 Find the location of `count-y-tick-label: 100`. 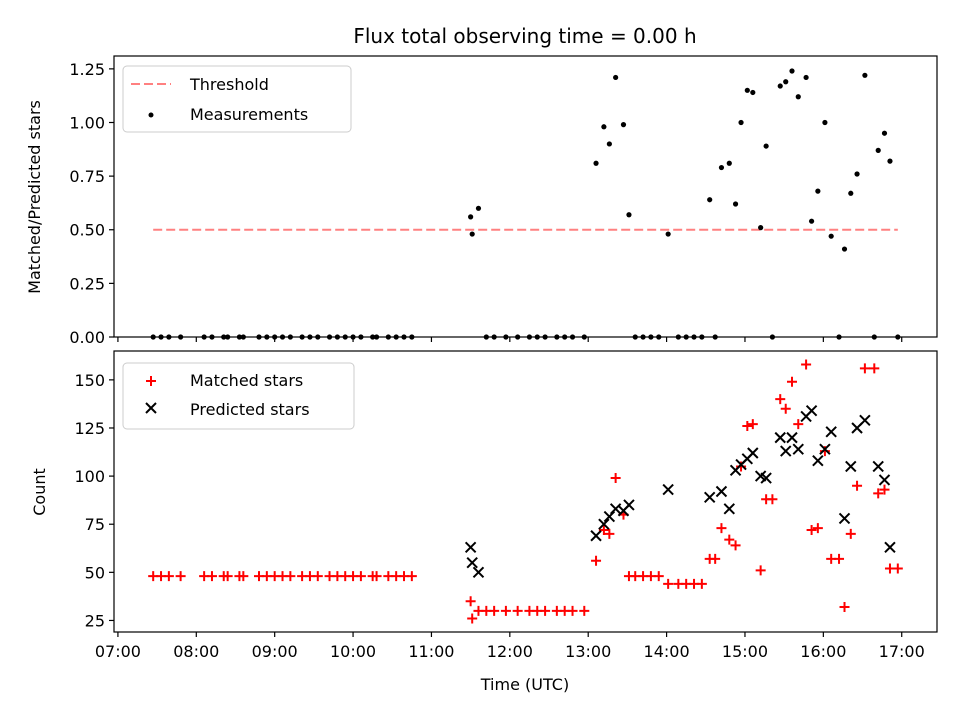

count-y-tick-label: 100 is located at coordinates (89, 476).